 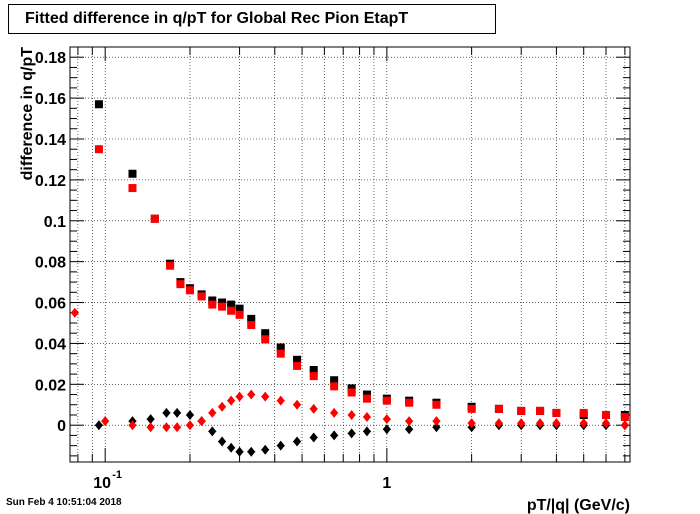 I want to click on y-tick-label: 0, so click(x=61, y=426).